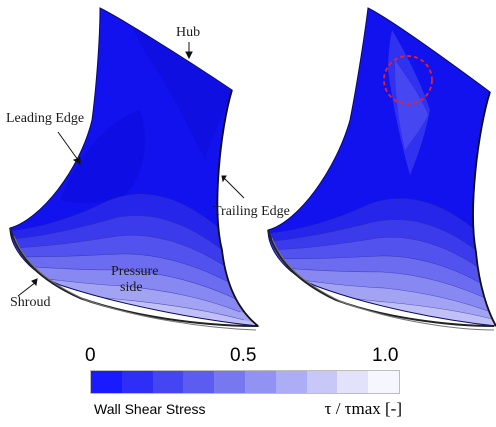 The image size is (496, 427). What do you see at coordinates (131, 287) in the screenshot?
I see `label-pressure-side-line2: side` at bounding box center [131, 287].